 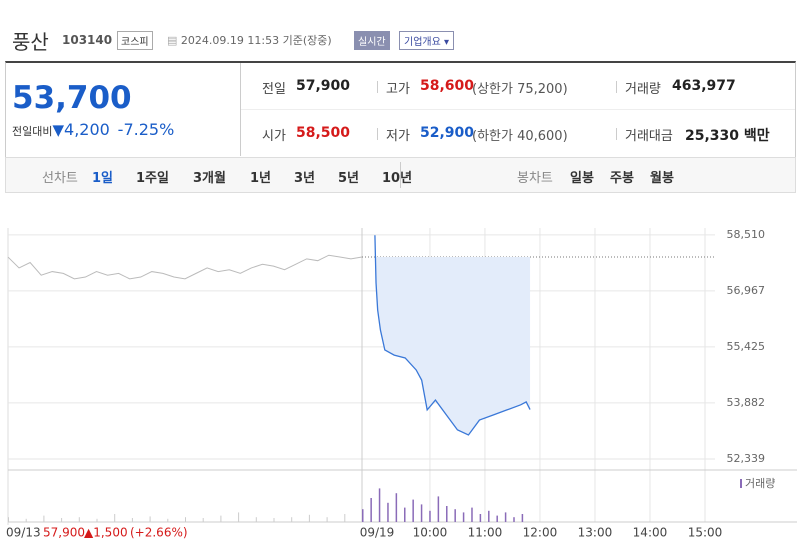 What do you see at coordinates (159, 533) in the screenshot?
I see `footer-change-pct: (+2.66%)` at bounding box center [159, 533].